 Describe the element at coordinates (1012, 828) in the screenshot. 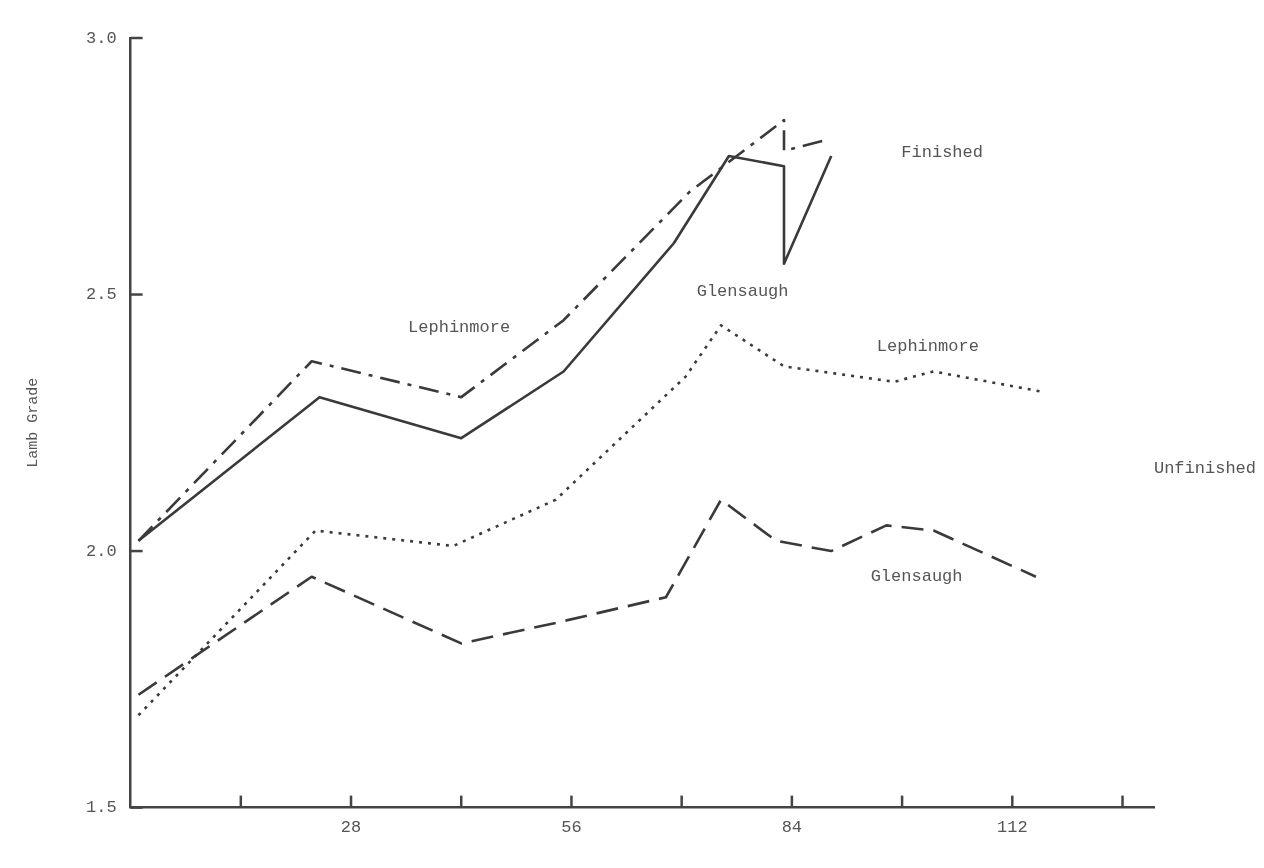

I see `x-tick-label: 112` at that location.